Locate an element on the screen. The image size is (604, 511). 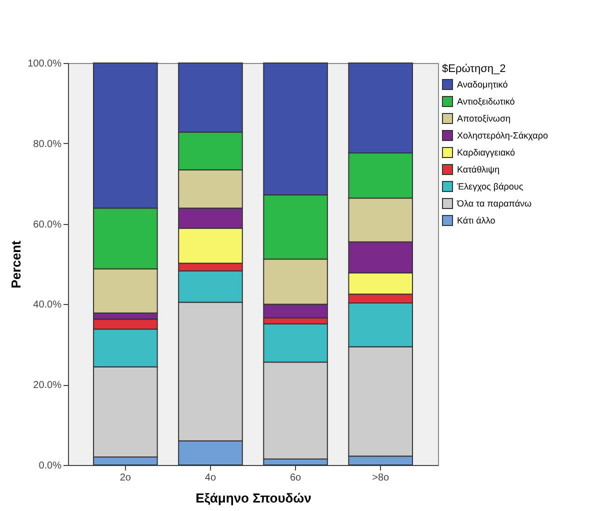
x-tick-label: 6ο is located at coordinates (296, 478).